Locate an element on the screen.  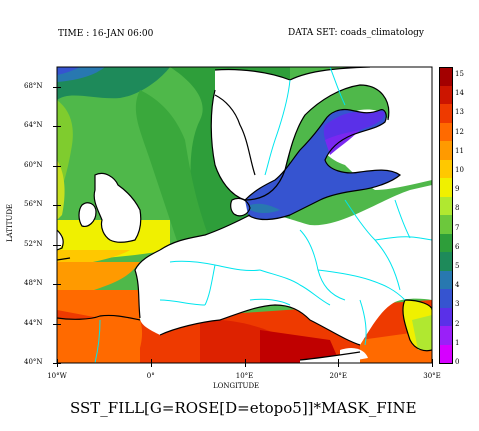
y-tick-label: 48°N is located at coordinates (33, 283).